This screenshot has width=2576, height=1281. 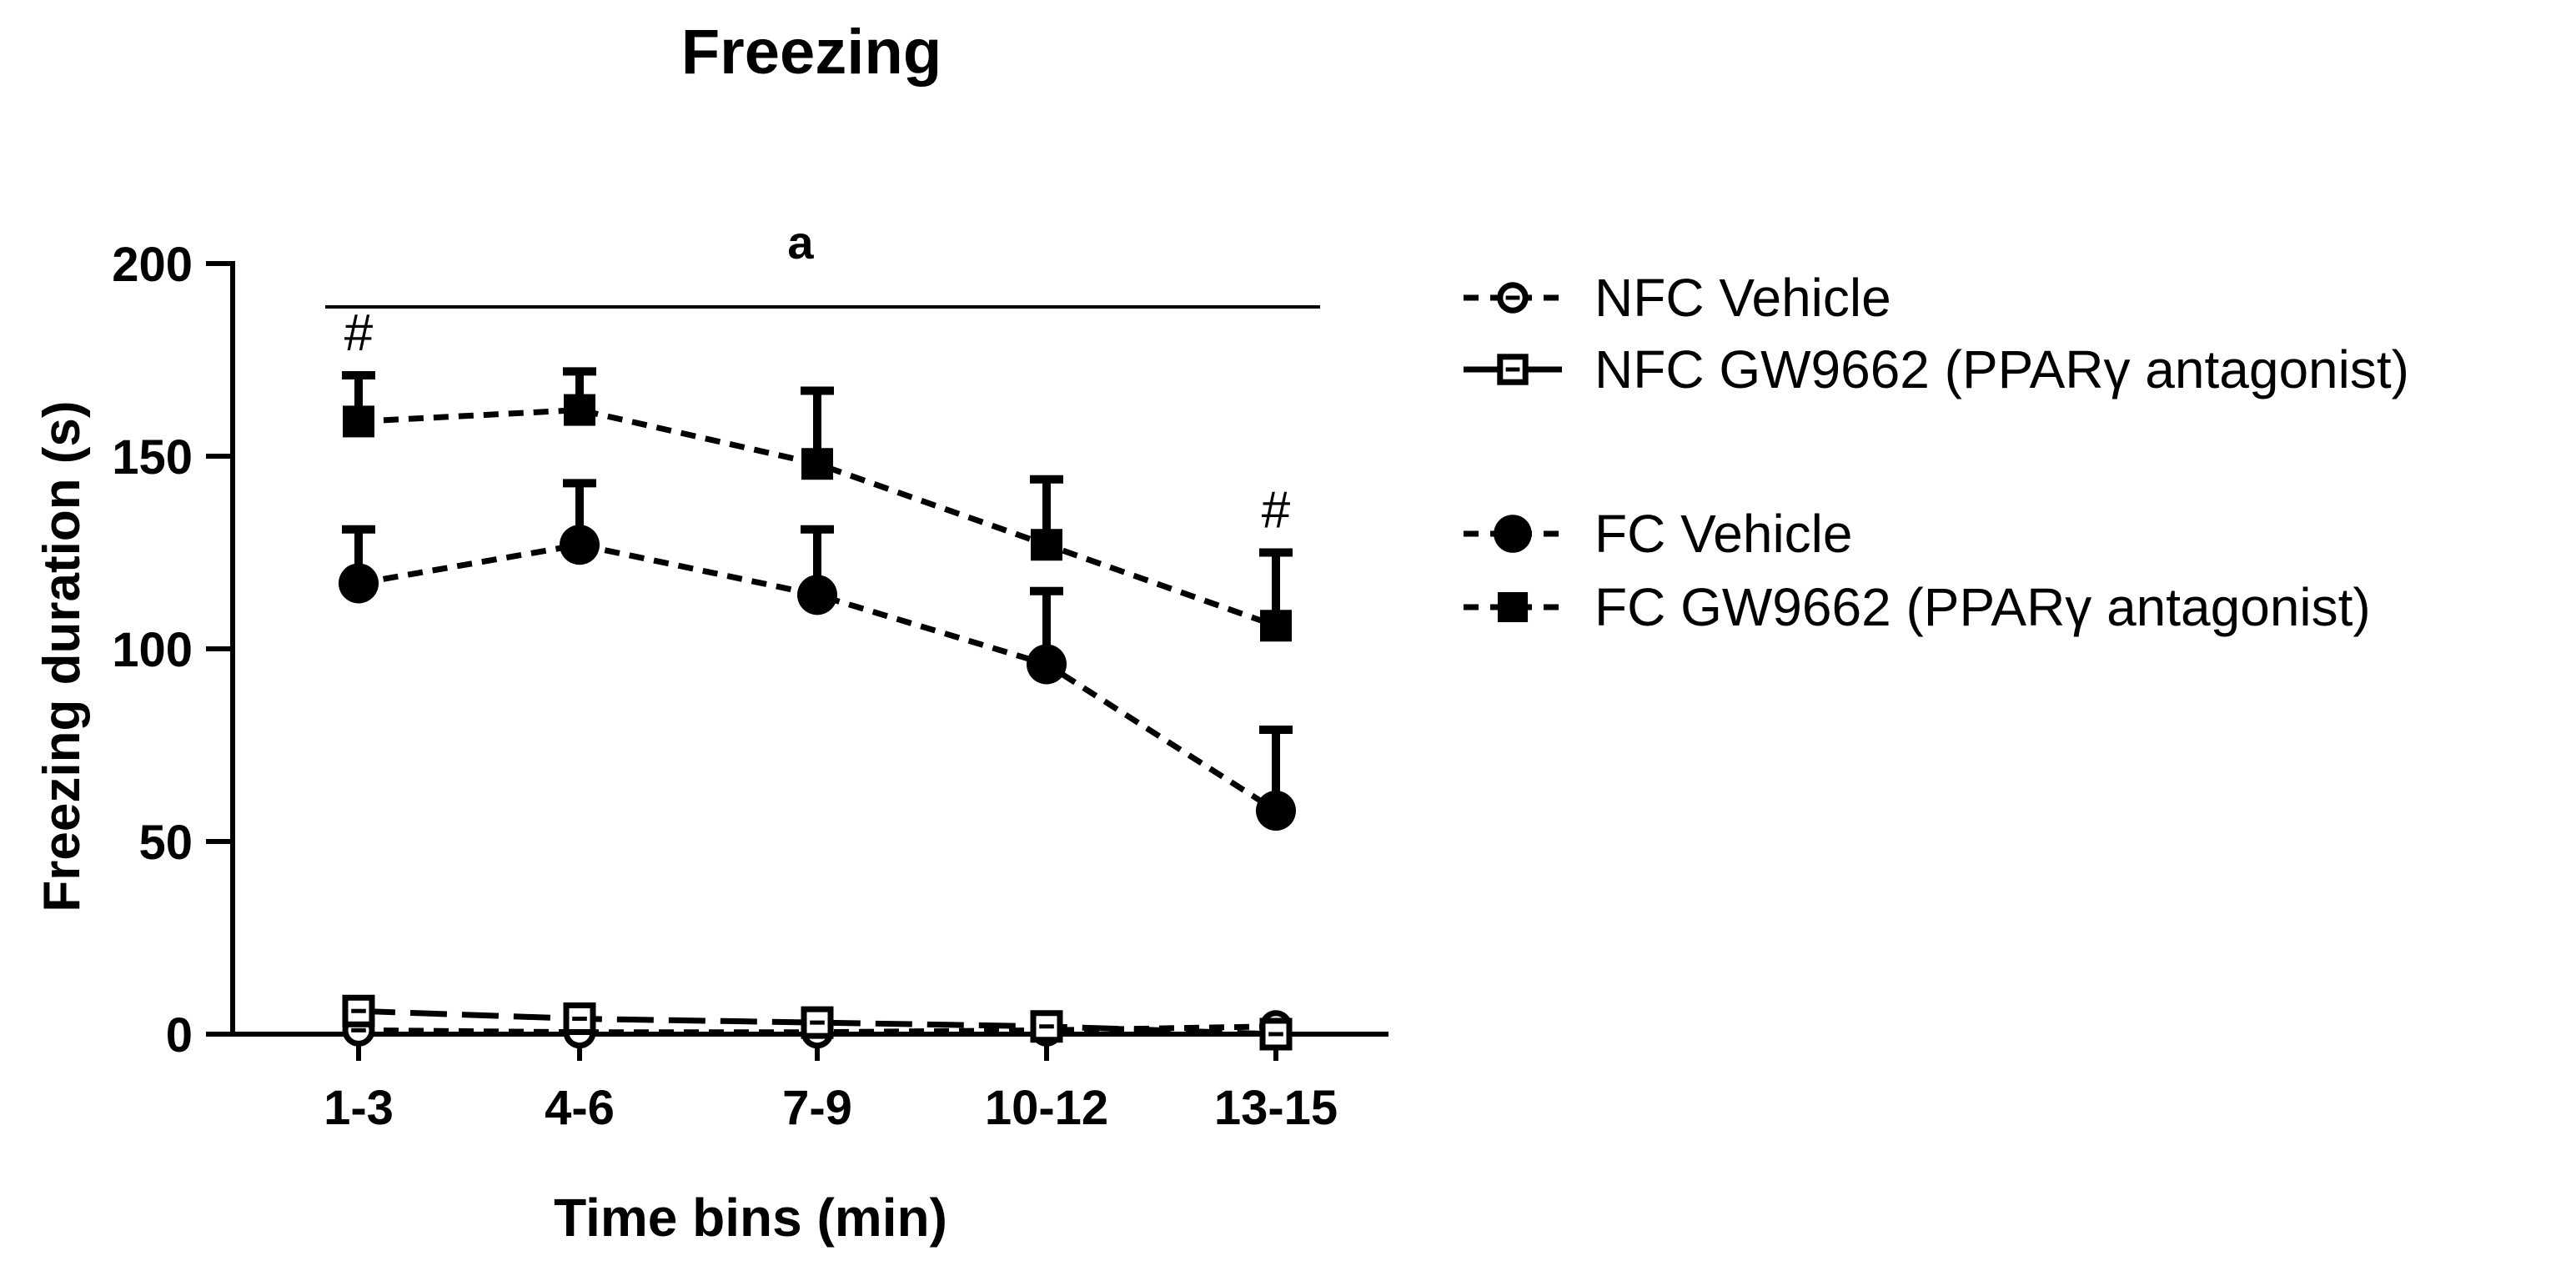 What do you see at coordinates (1723, 534) in the screenshot?
I see `legend-label: FC Vehicle` at bounding box center [1723, 534].